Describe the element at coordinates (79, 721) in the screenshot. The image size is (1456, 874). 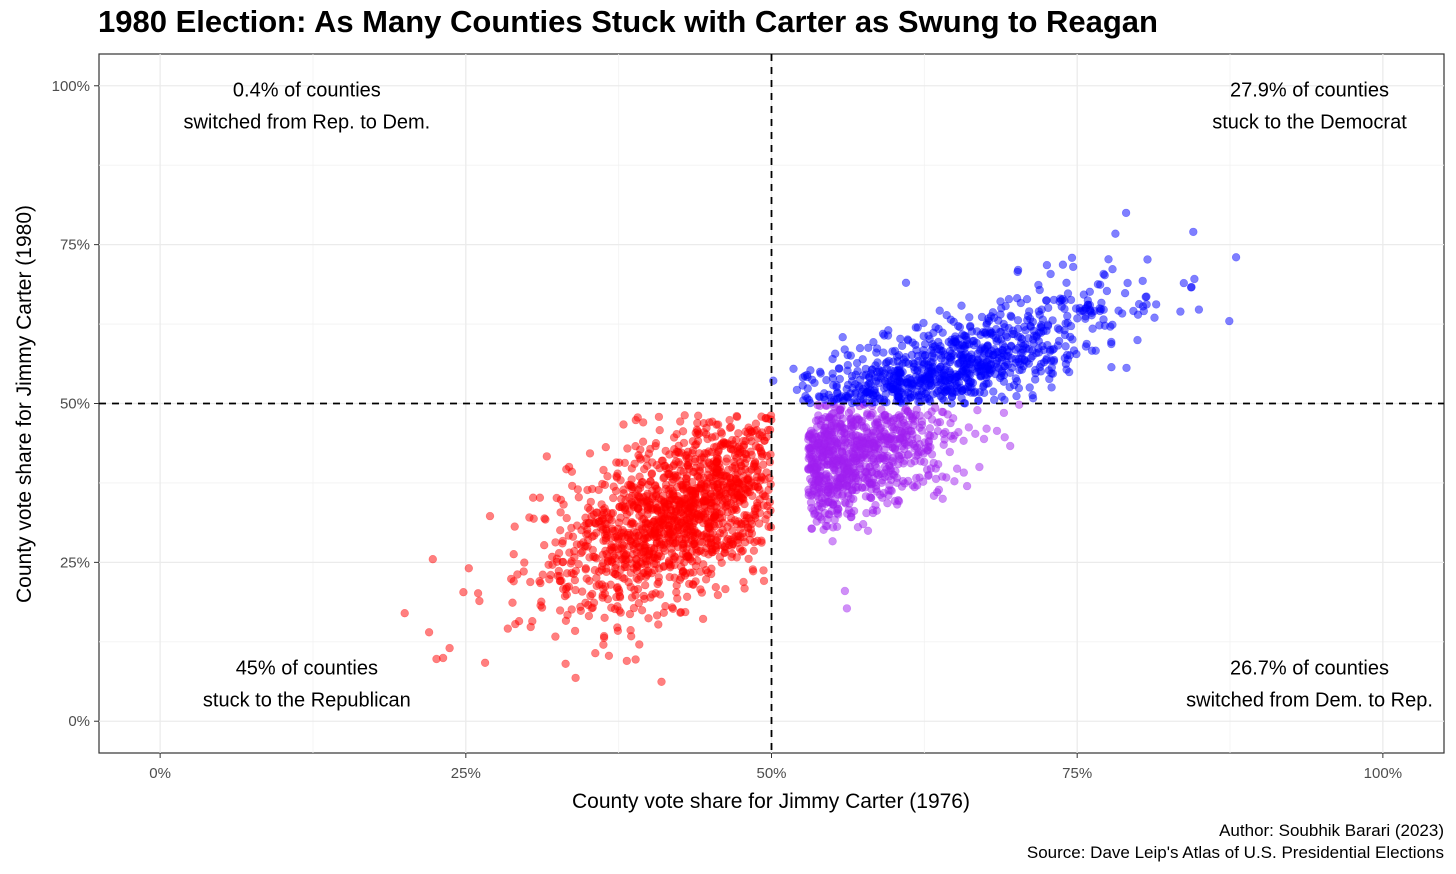
I see `y-tick-label: 0%` at that location.